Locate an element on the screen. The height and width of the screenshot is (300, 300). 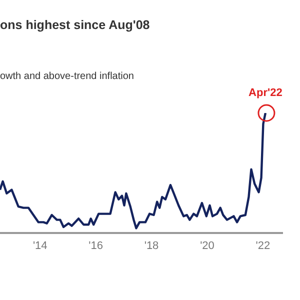
x-tick-label: '16 is located at coordinates (95, 246).